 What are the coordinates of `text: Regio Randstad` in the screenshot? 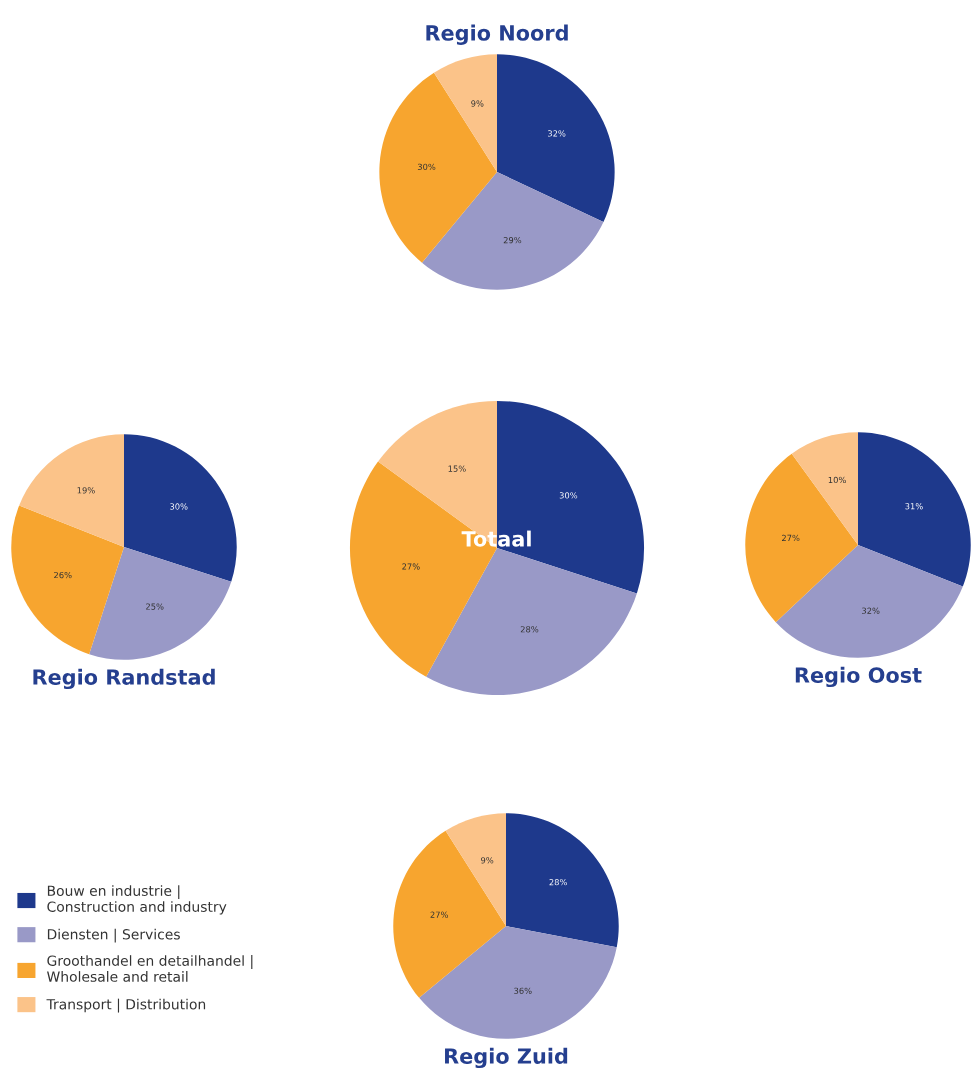 It's located at (124, 679).